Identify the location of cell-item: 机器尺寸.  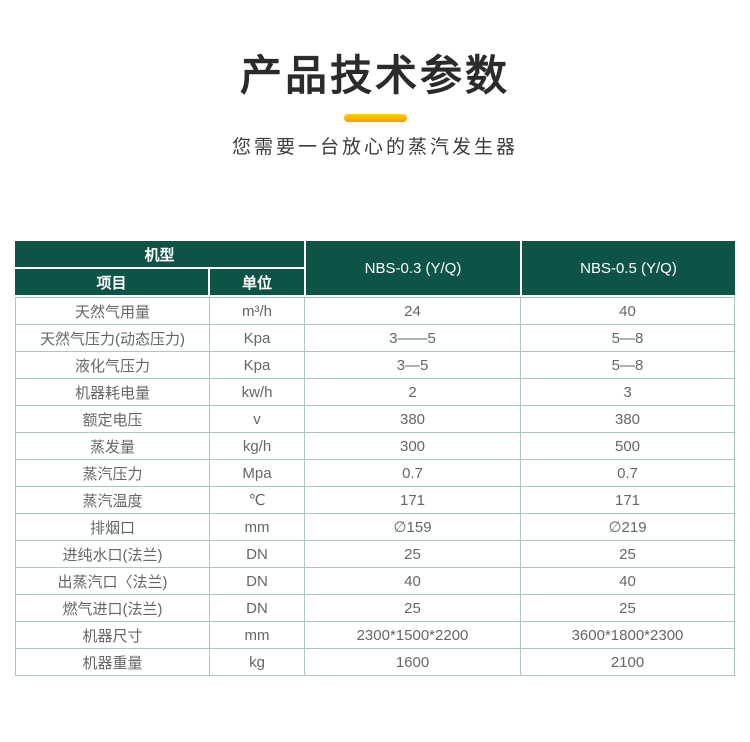
(112, 635).